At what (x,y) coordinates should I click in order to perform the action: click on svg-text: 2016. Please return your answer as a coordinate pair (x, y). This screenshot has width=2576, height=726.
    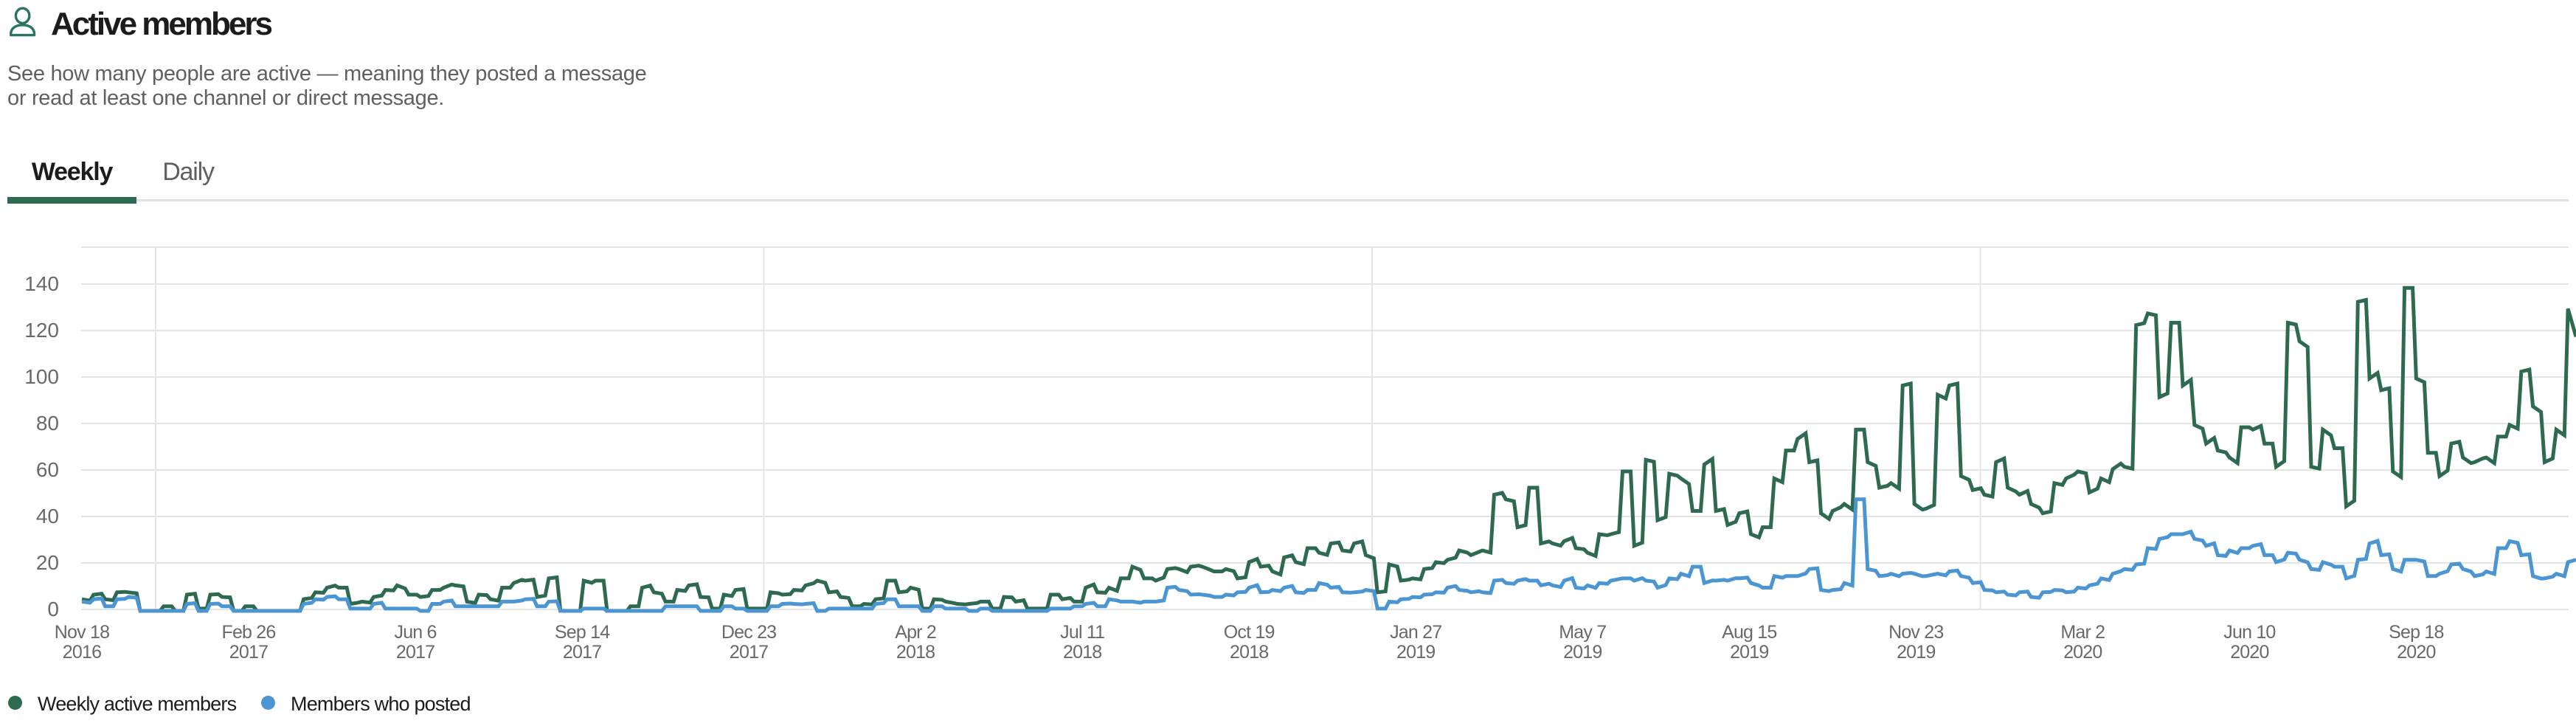
    Looking at the image, I should click on (82, 652).